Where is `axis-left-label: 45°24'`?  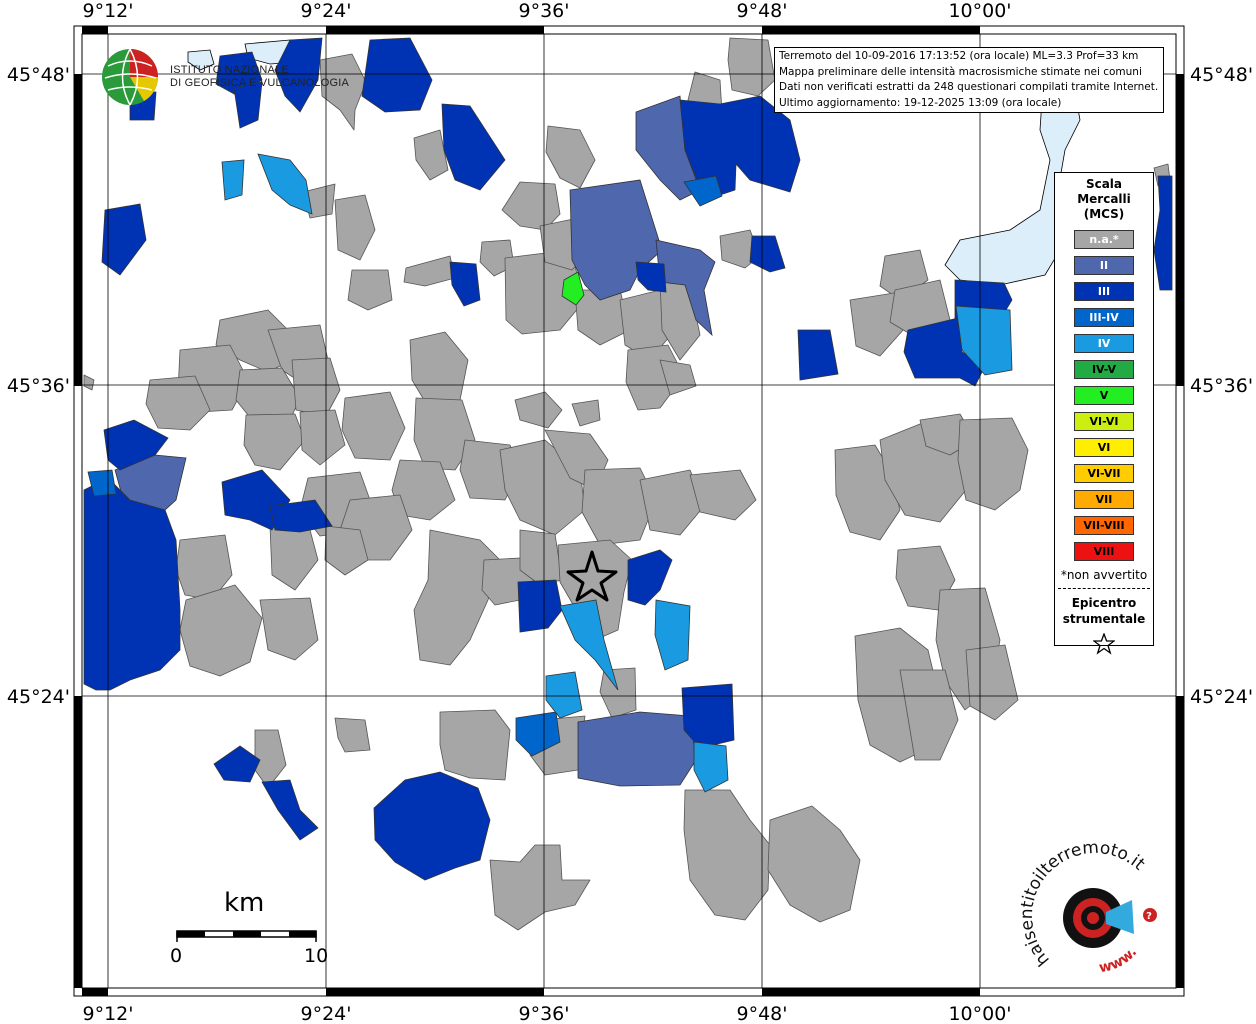 axis-left-label: 45°24' is located at coordinates (38, 697).